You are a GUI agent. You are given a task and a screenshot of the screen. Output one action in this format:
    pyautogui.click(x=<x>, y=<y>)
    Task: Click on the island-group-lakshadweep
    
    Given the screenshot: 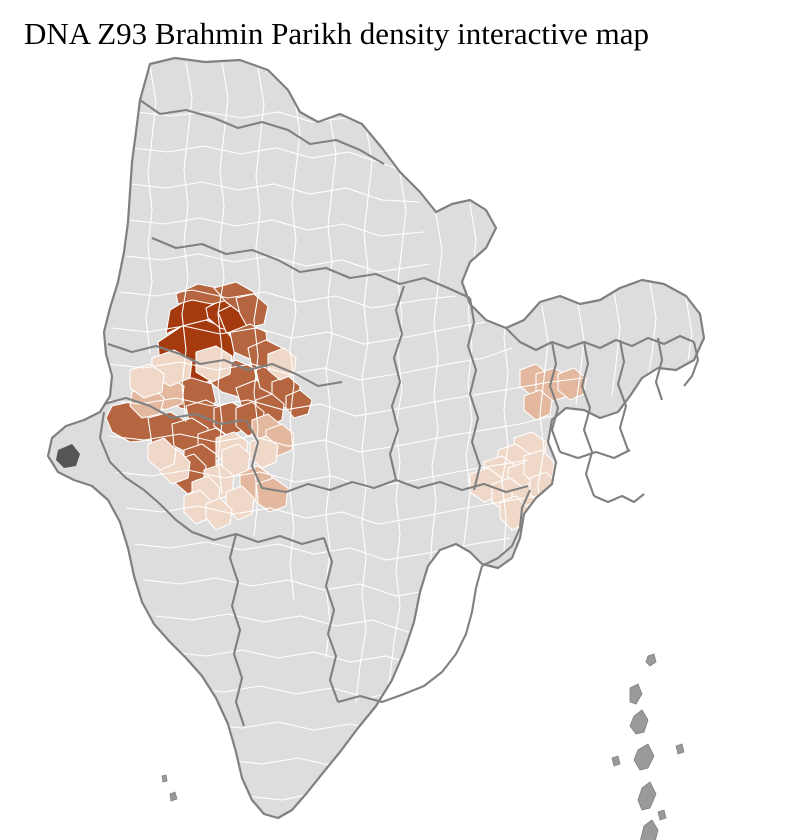 What is the action you would take?
    pyautogui.click(x=169, y=788)
    